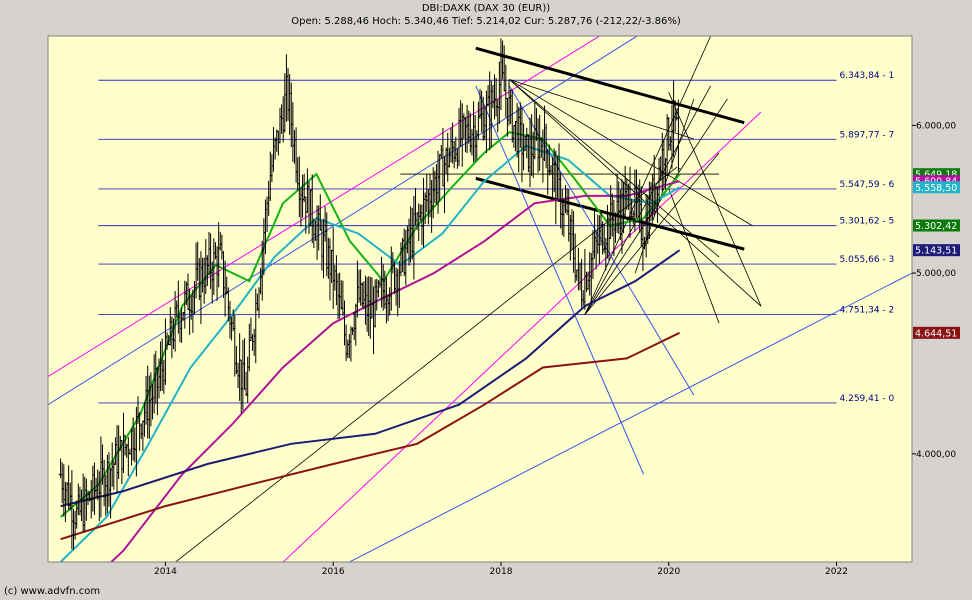  I want to click on x-tick-label-4: 2022, so click(836, 572).